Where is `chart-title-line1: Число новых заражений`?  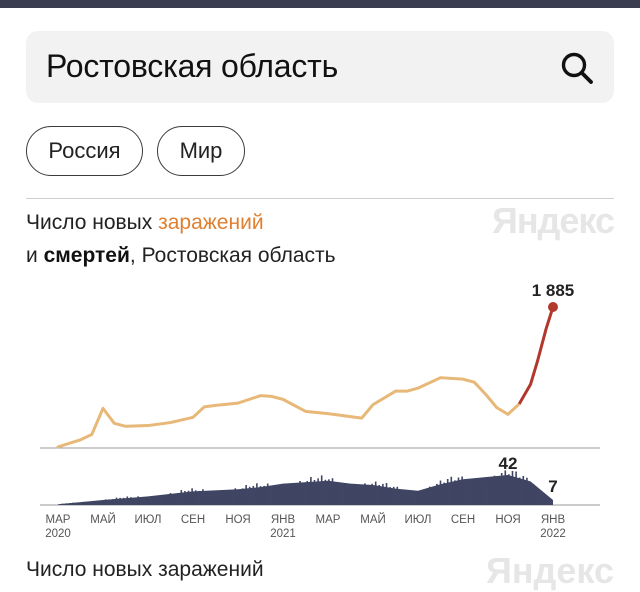 chart-title-line1: Число новых заражений is located at coordinates (181, 222).